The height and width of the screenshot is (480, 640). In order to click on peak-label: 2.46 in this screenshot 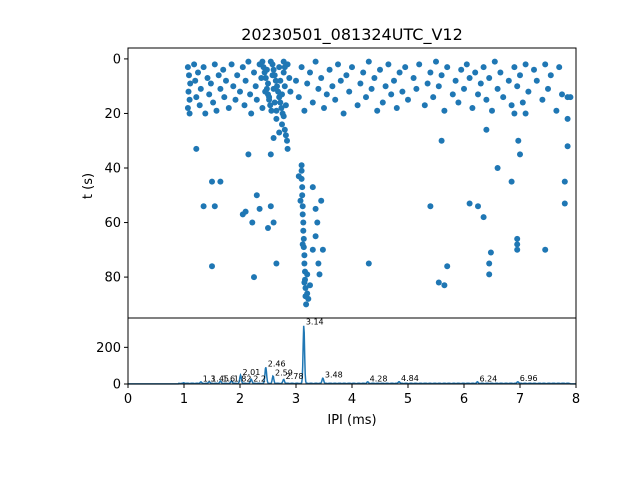, I will do `click(277, 364)`.